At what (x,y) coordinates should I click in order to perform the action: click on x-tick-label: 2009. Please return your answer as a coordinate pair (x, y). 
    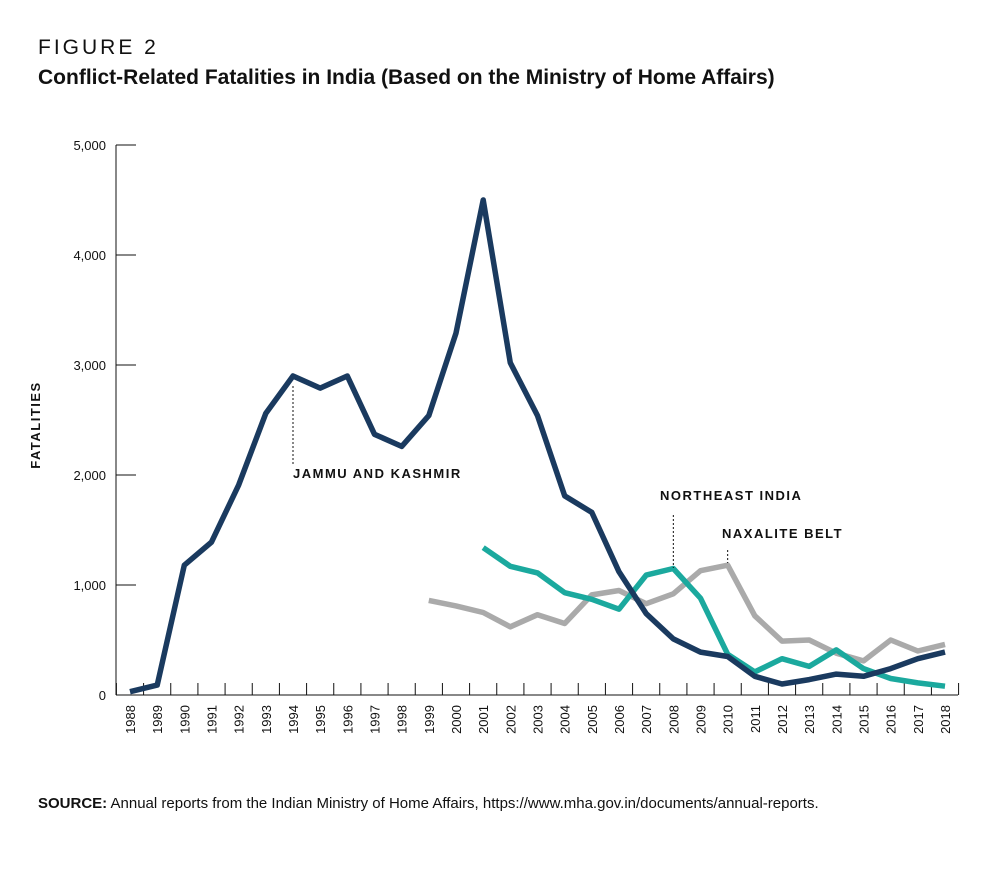
    Looking at the image, I should click on (701, 719).